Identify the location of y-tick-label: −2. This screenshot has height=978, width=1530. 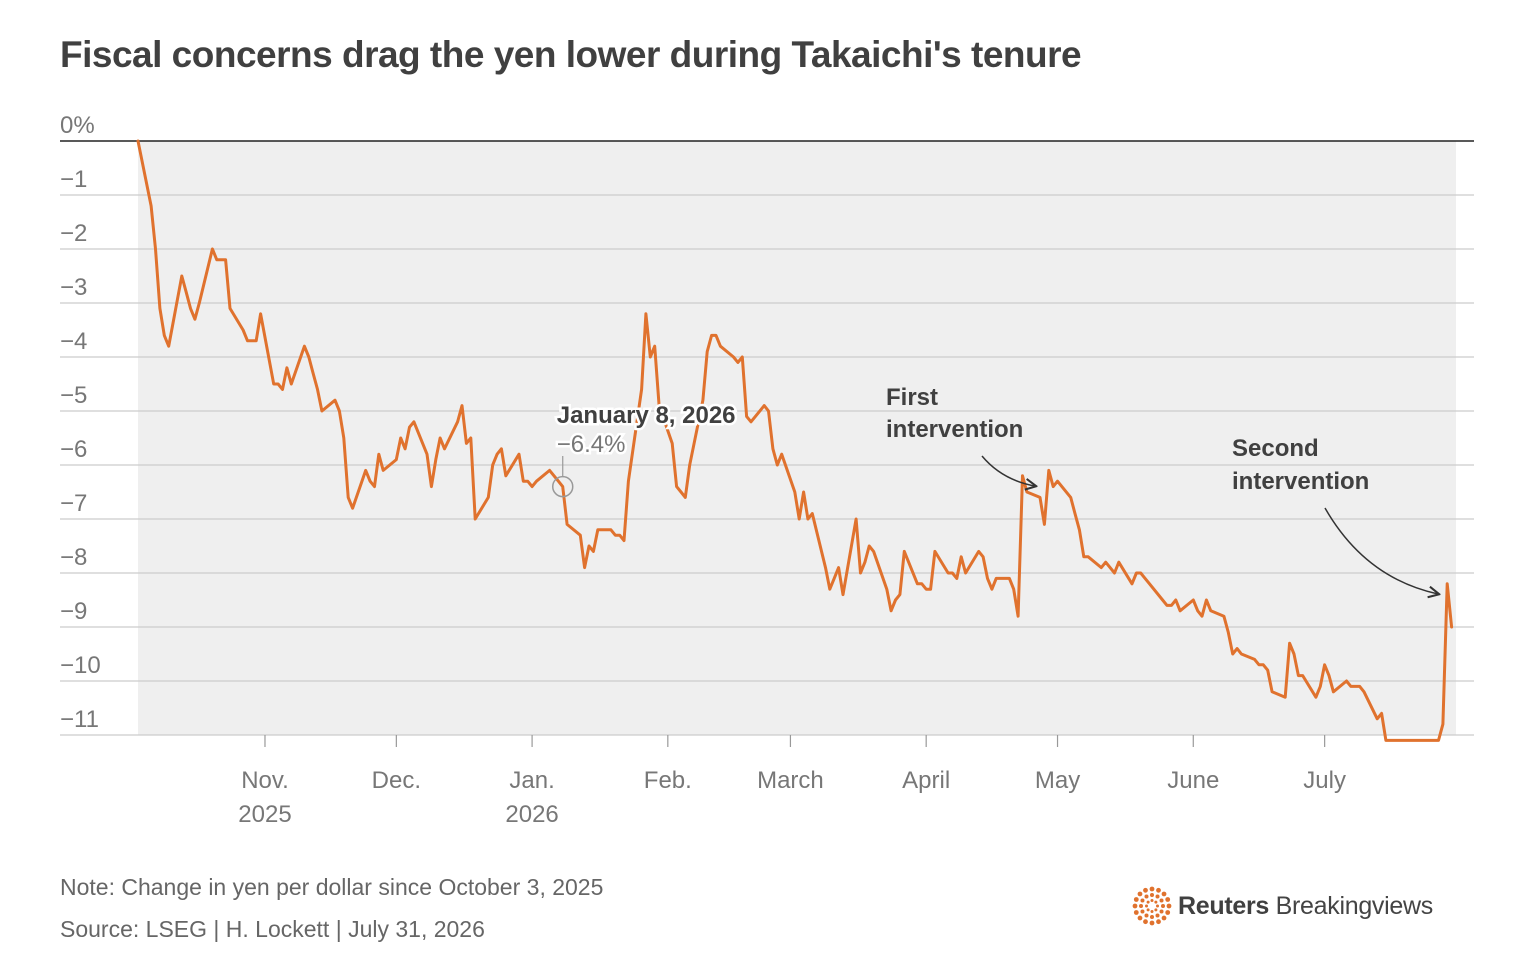
(73, 233).